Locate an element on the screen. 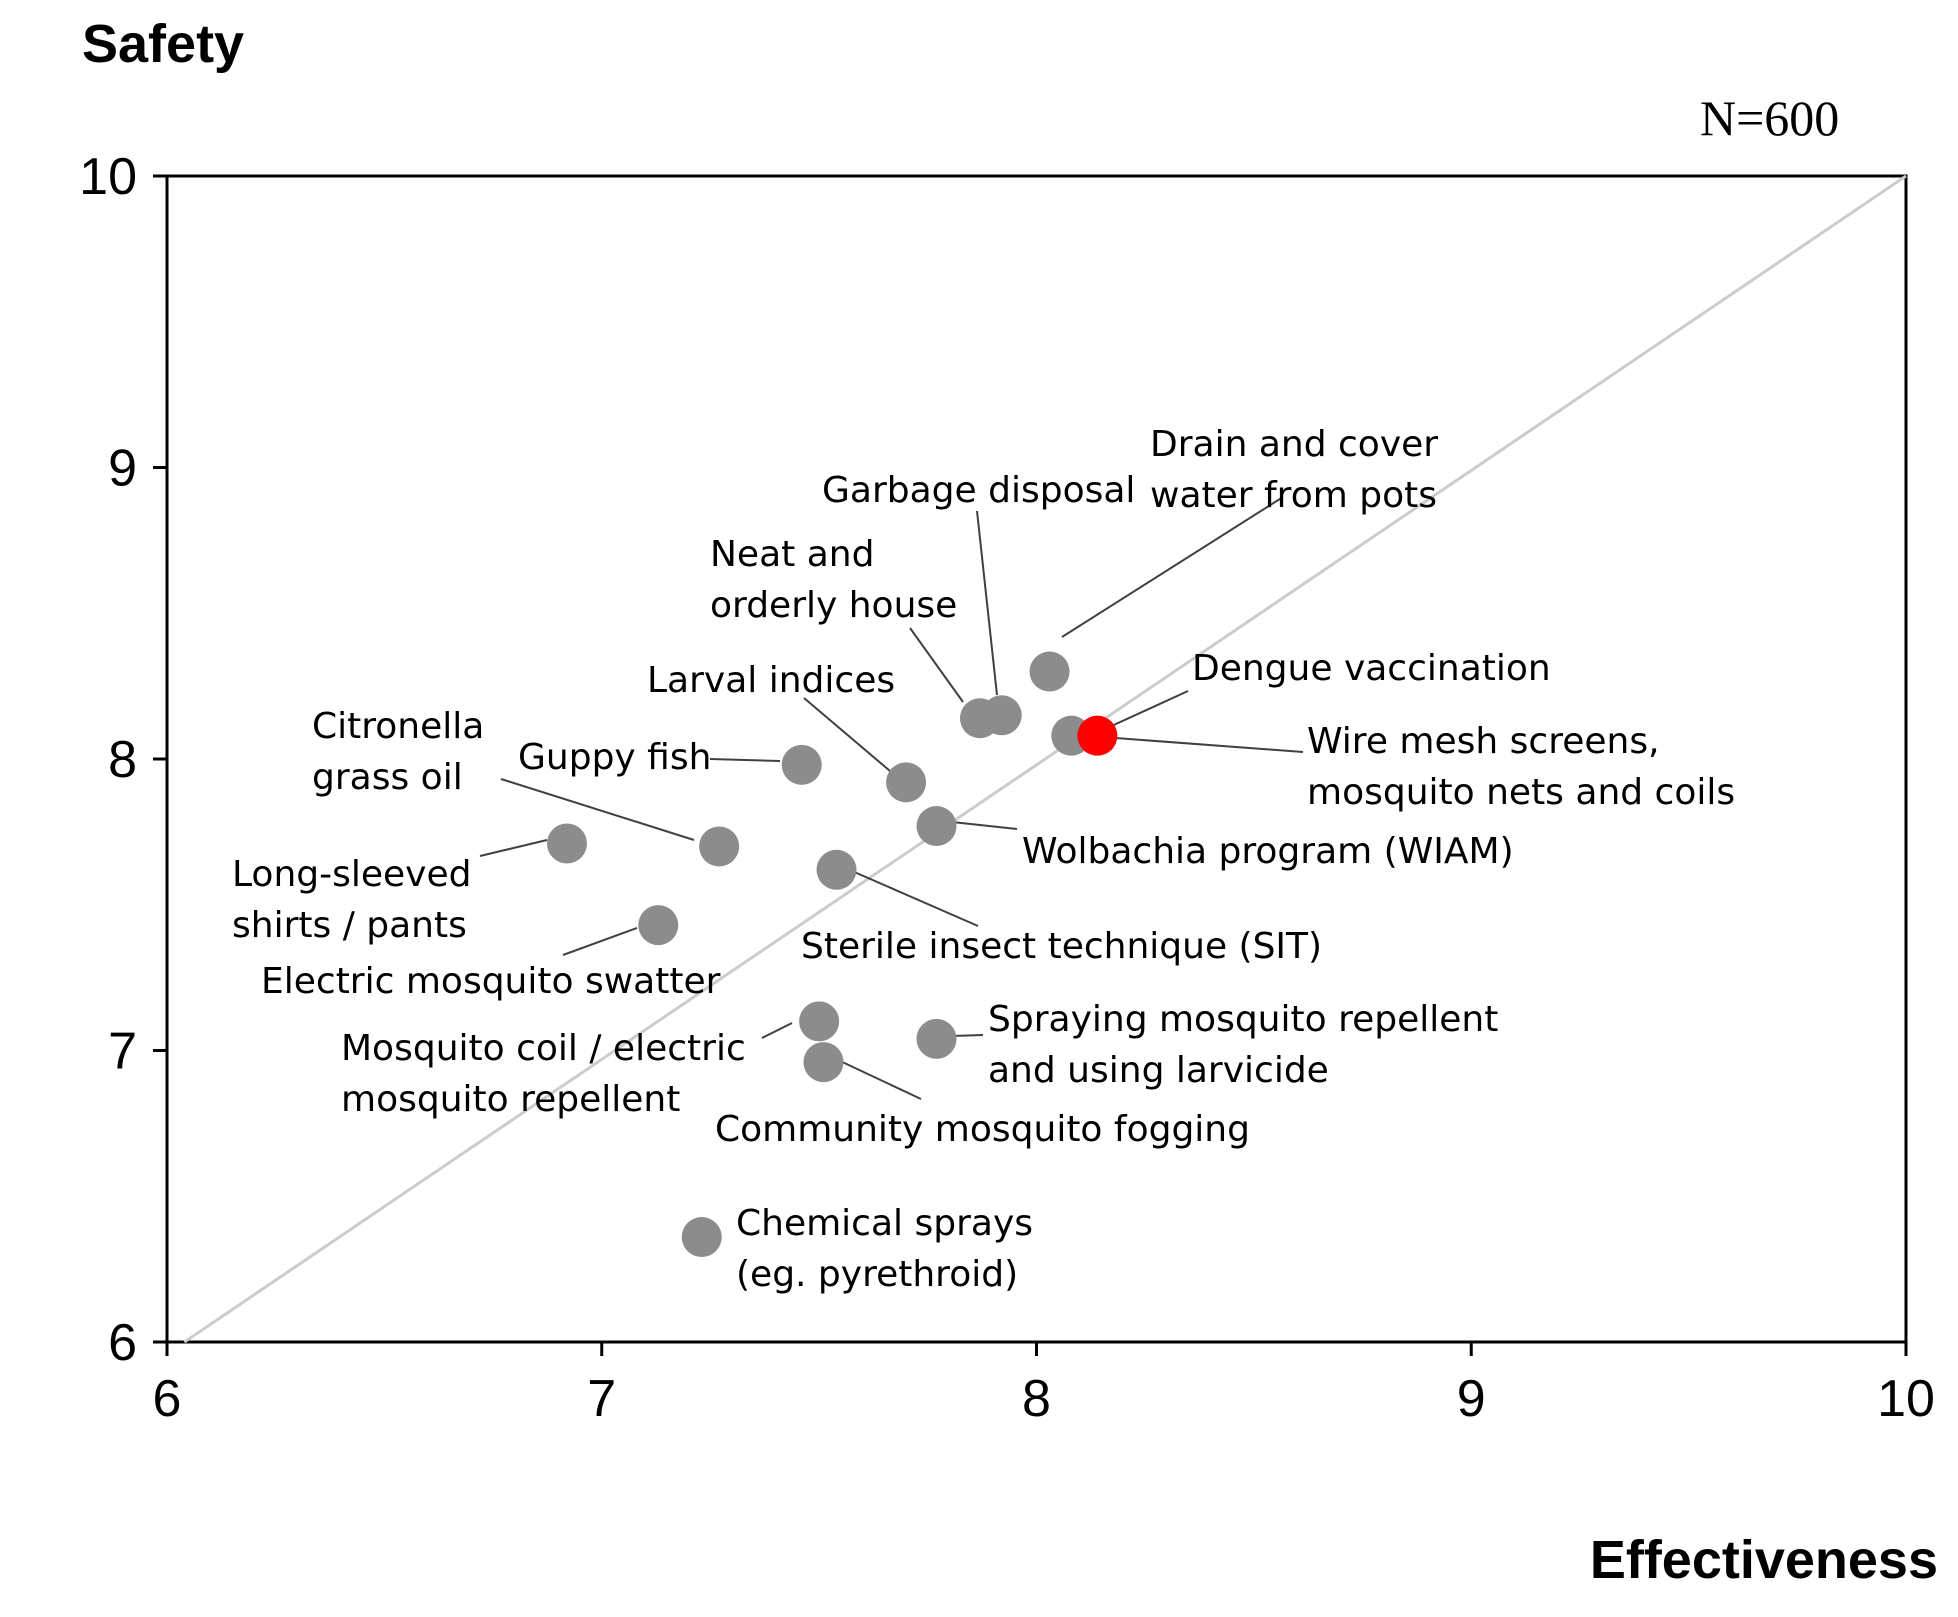 The width and height of the screenshot is (1958, 1617). point-label-line: Guppy fish is located at coordinates (614, 757).